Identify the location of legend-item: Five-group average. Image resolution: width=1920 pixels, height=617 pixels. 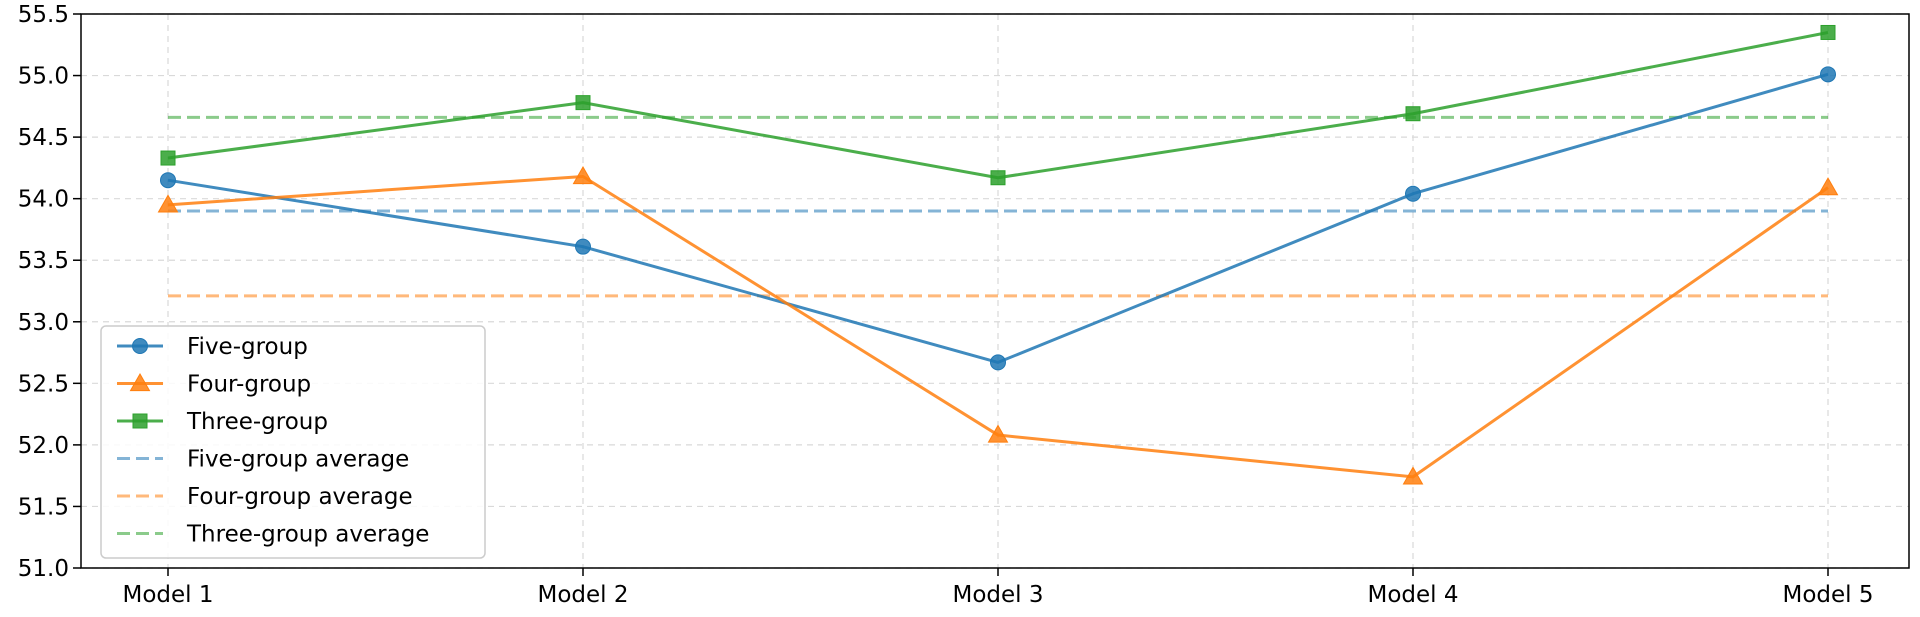
(263, 460).